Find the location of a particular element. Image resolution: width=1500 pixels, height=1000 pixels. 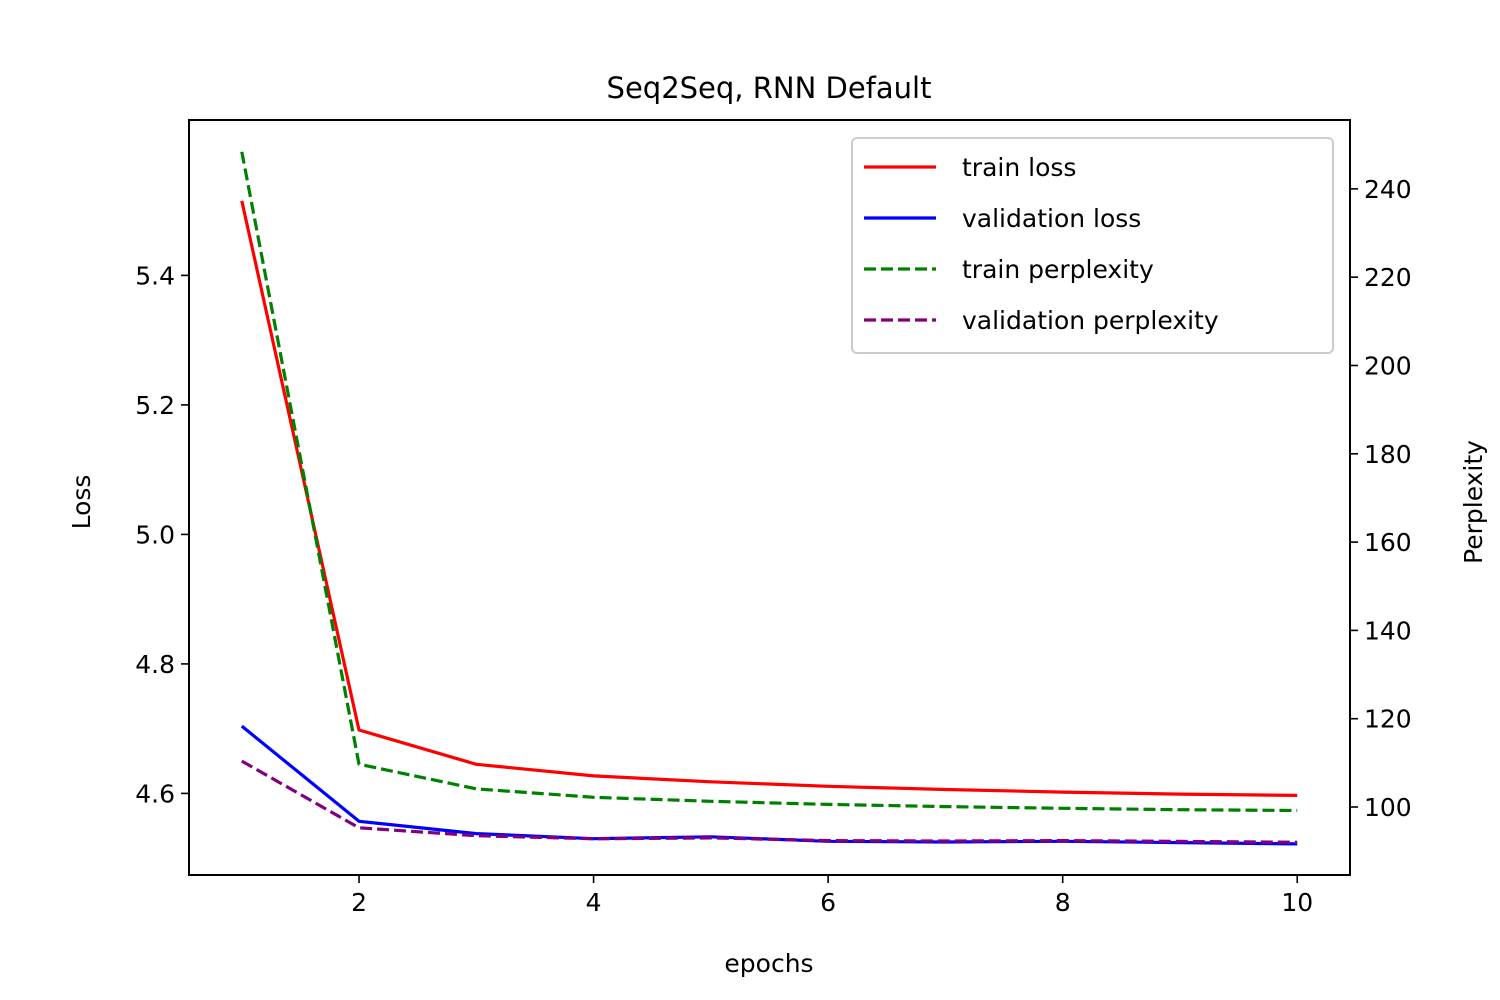

legend-label: validation perplexity is located at coordinates (1090, 320).